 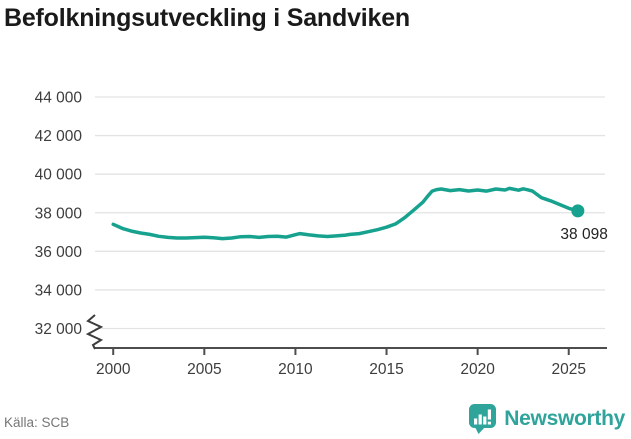 I want to click on last-point-marker, so click(x=578, y=211).